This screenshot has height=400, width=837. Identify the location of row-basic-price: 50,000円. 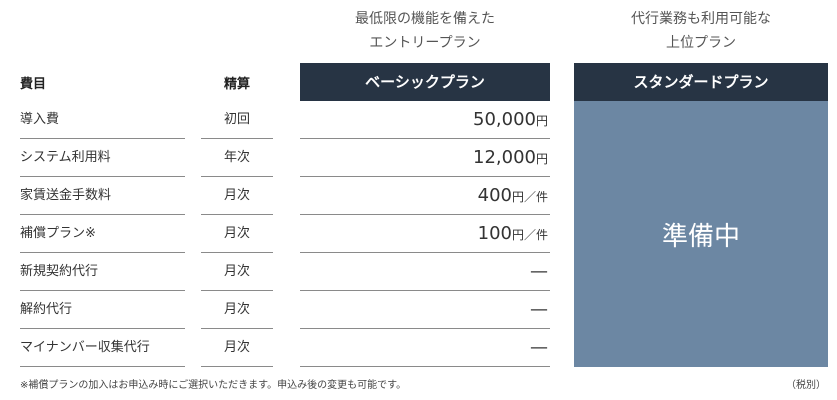
(425, 120).